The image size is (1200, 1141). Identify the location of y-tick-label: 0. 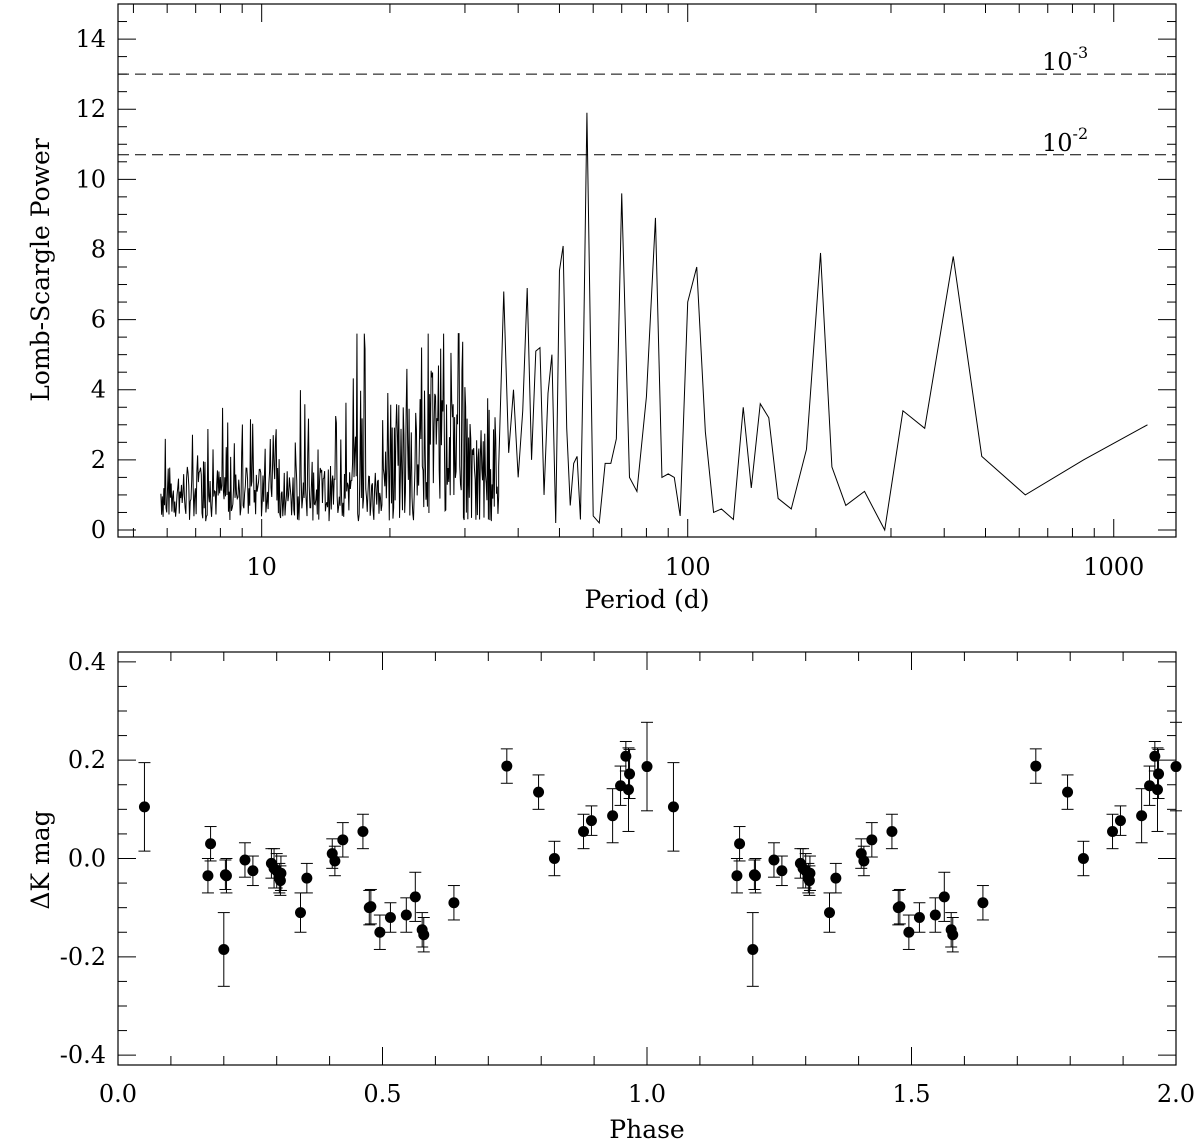
(98, 530).